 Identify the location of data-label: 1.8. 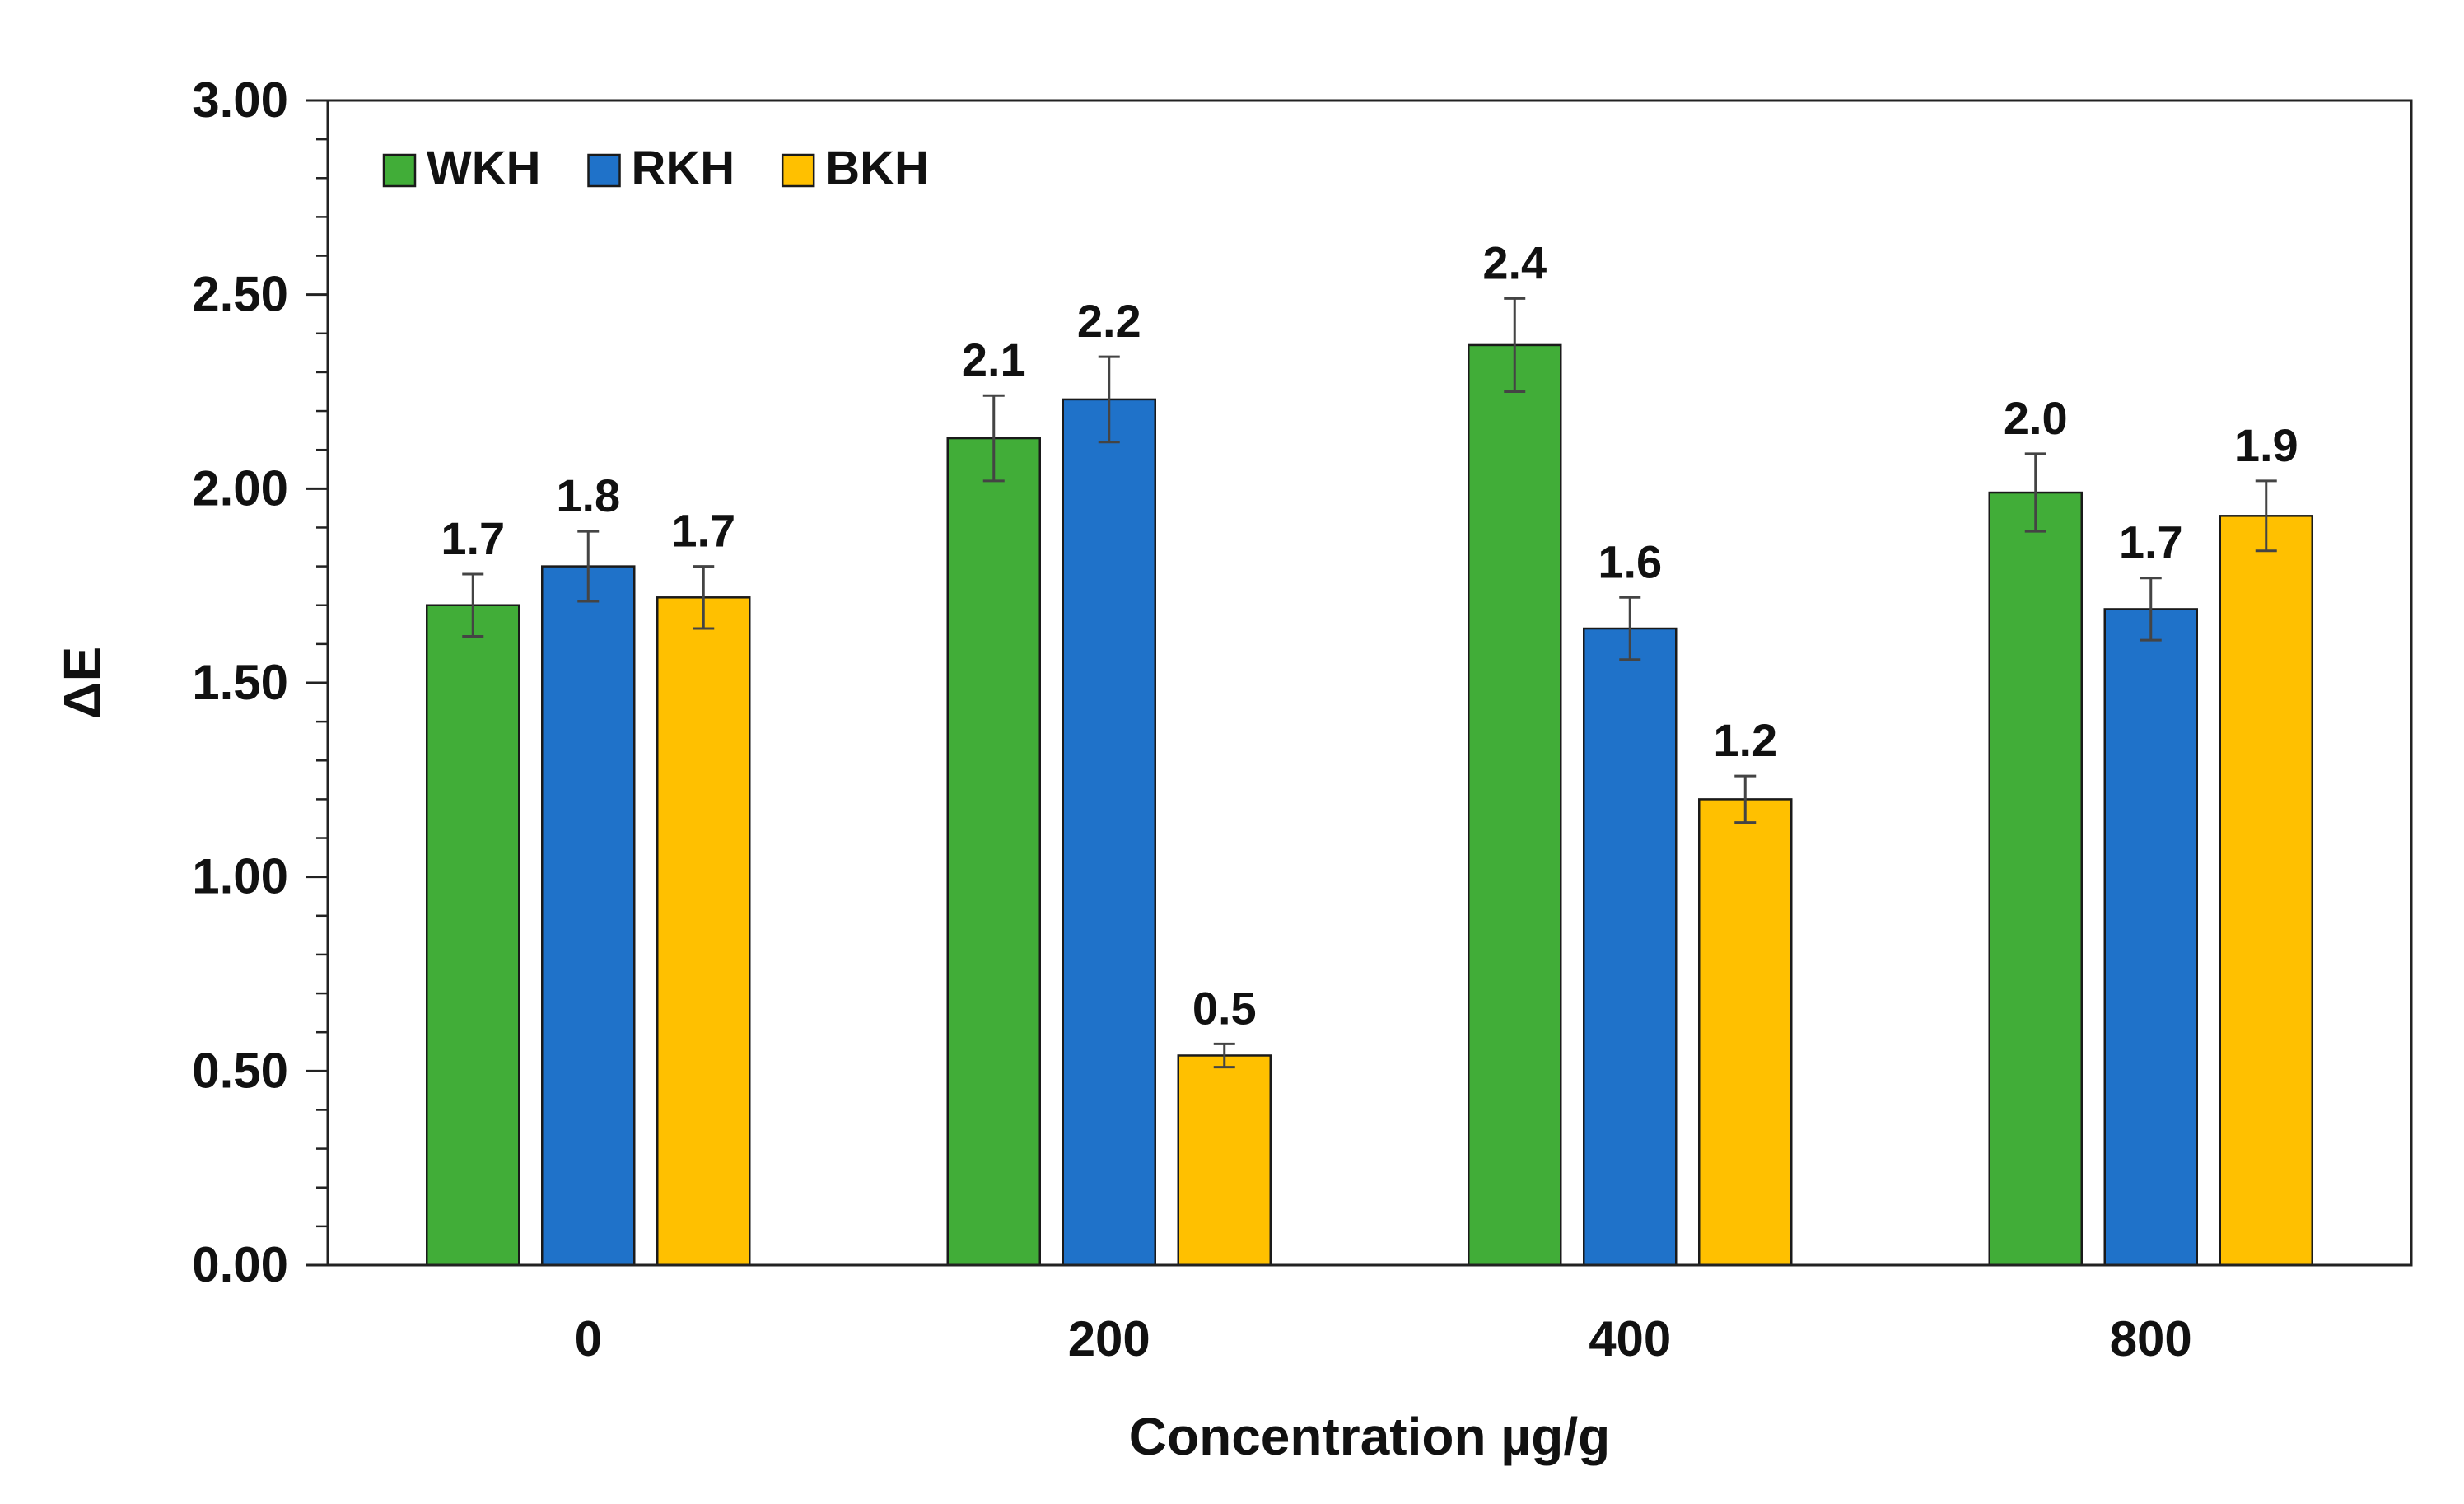
(588, 495).